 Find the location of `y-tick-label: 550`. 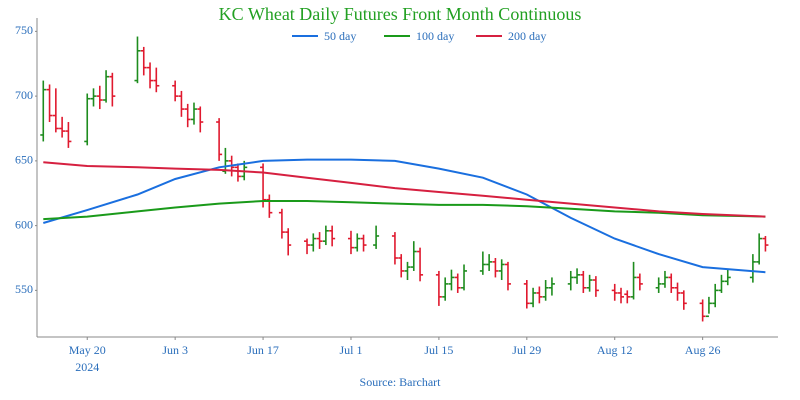

y-tick-label: 550 is located at coordinates (24, 289).